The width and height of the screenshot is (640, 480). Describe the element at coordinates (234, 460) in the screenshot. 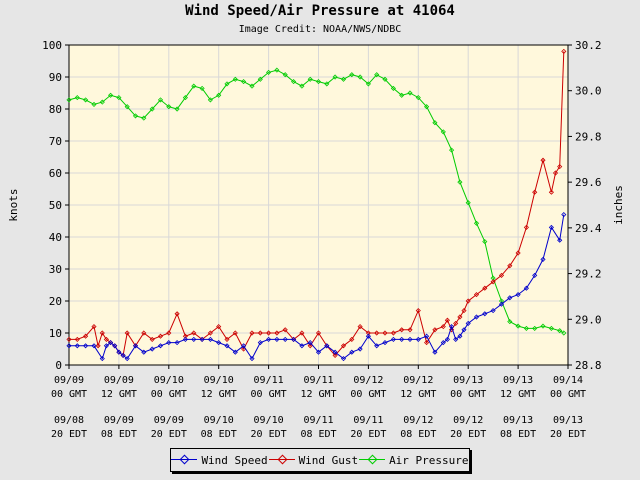

I see `legend-label-wind-speed: Wind Speed` at that location.